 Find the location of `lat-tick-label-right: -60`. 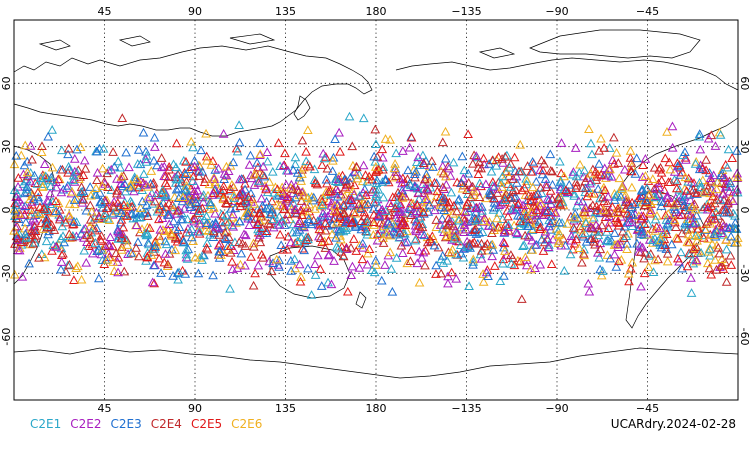

lat-tick-label-right: -60 is located at coordinates (744, 337).